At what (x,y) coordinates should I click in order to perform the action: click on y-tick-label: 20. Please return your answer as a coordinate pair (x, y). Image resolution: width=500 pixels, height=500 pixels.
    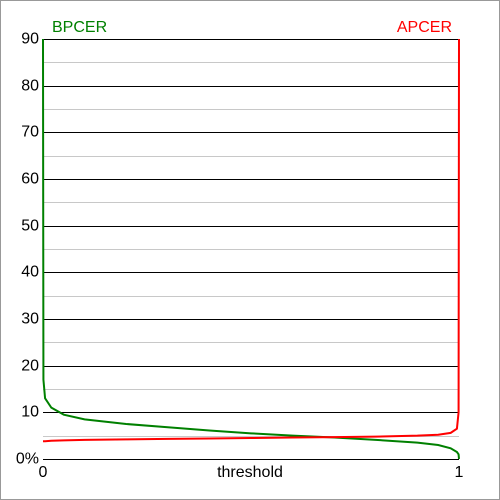
    Looking at the image, I should click on (30, 366).